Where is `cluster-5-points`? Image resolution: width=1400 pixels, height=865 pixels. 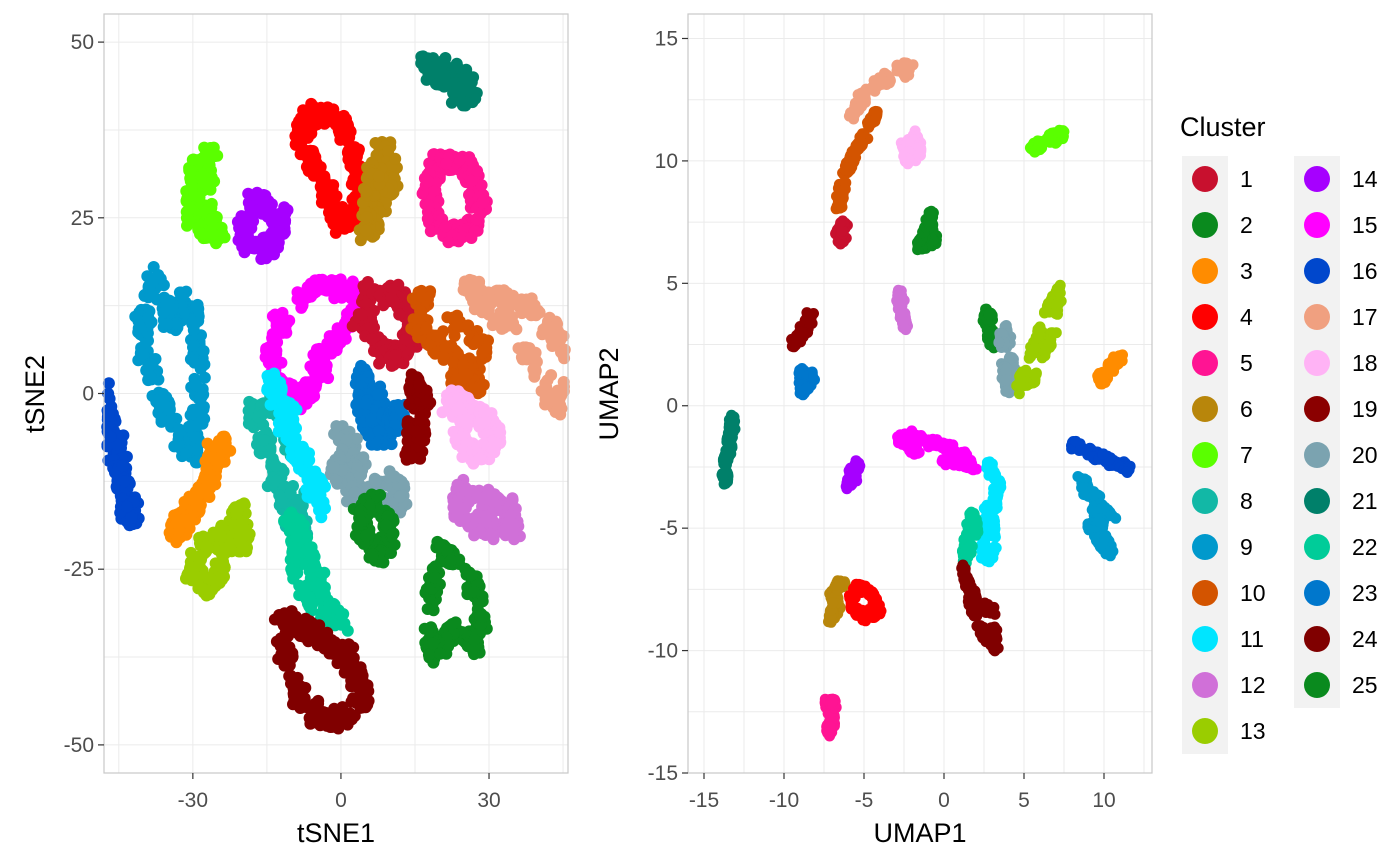 cluster-5-points is located at coordinates (454, 198).